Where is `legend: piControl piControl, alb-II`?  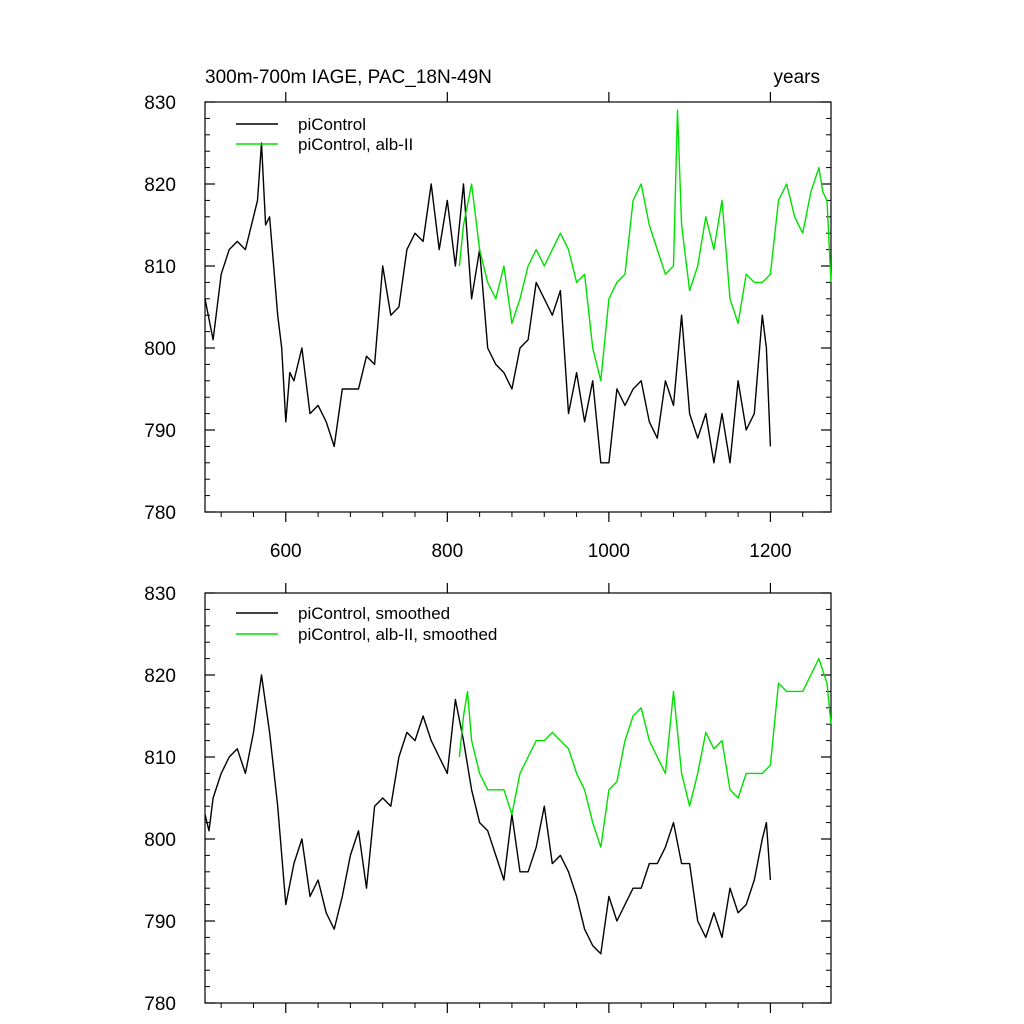 legend: piControl piControl, alb-II is located at coordinates (324, 134).